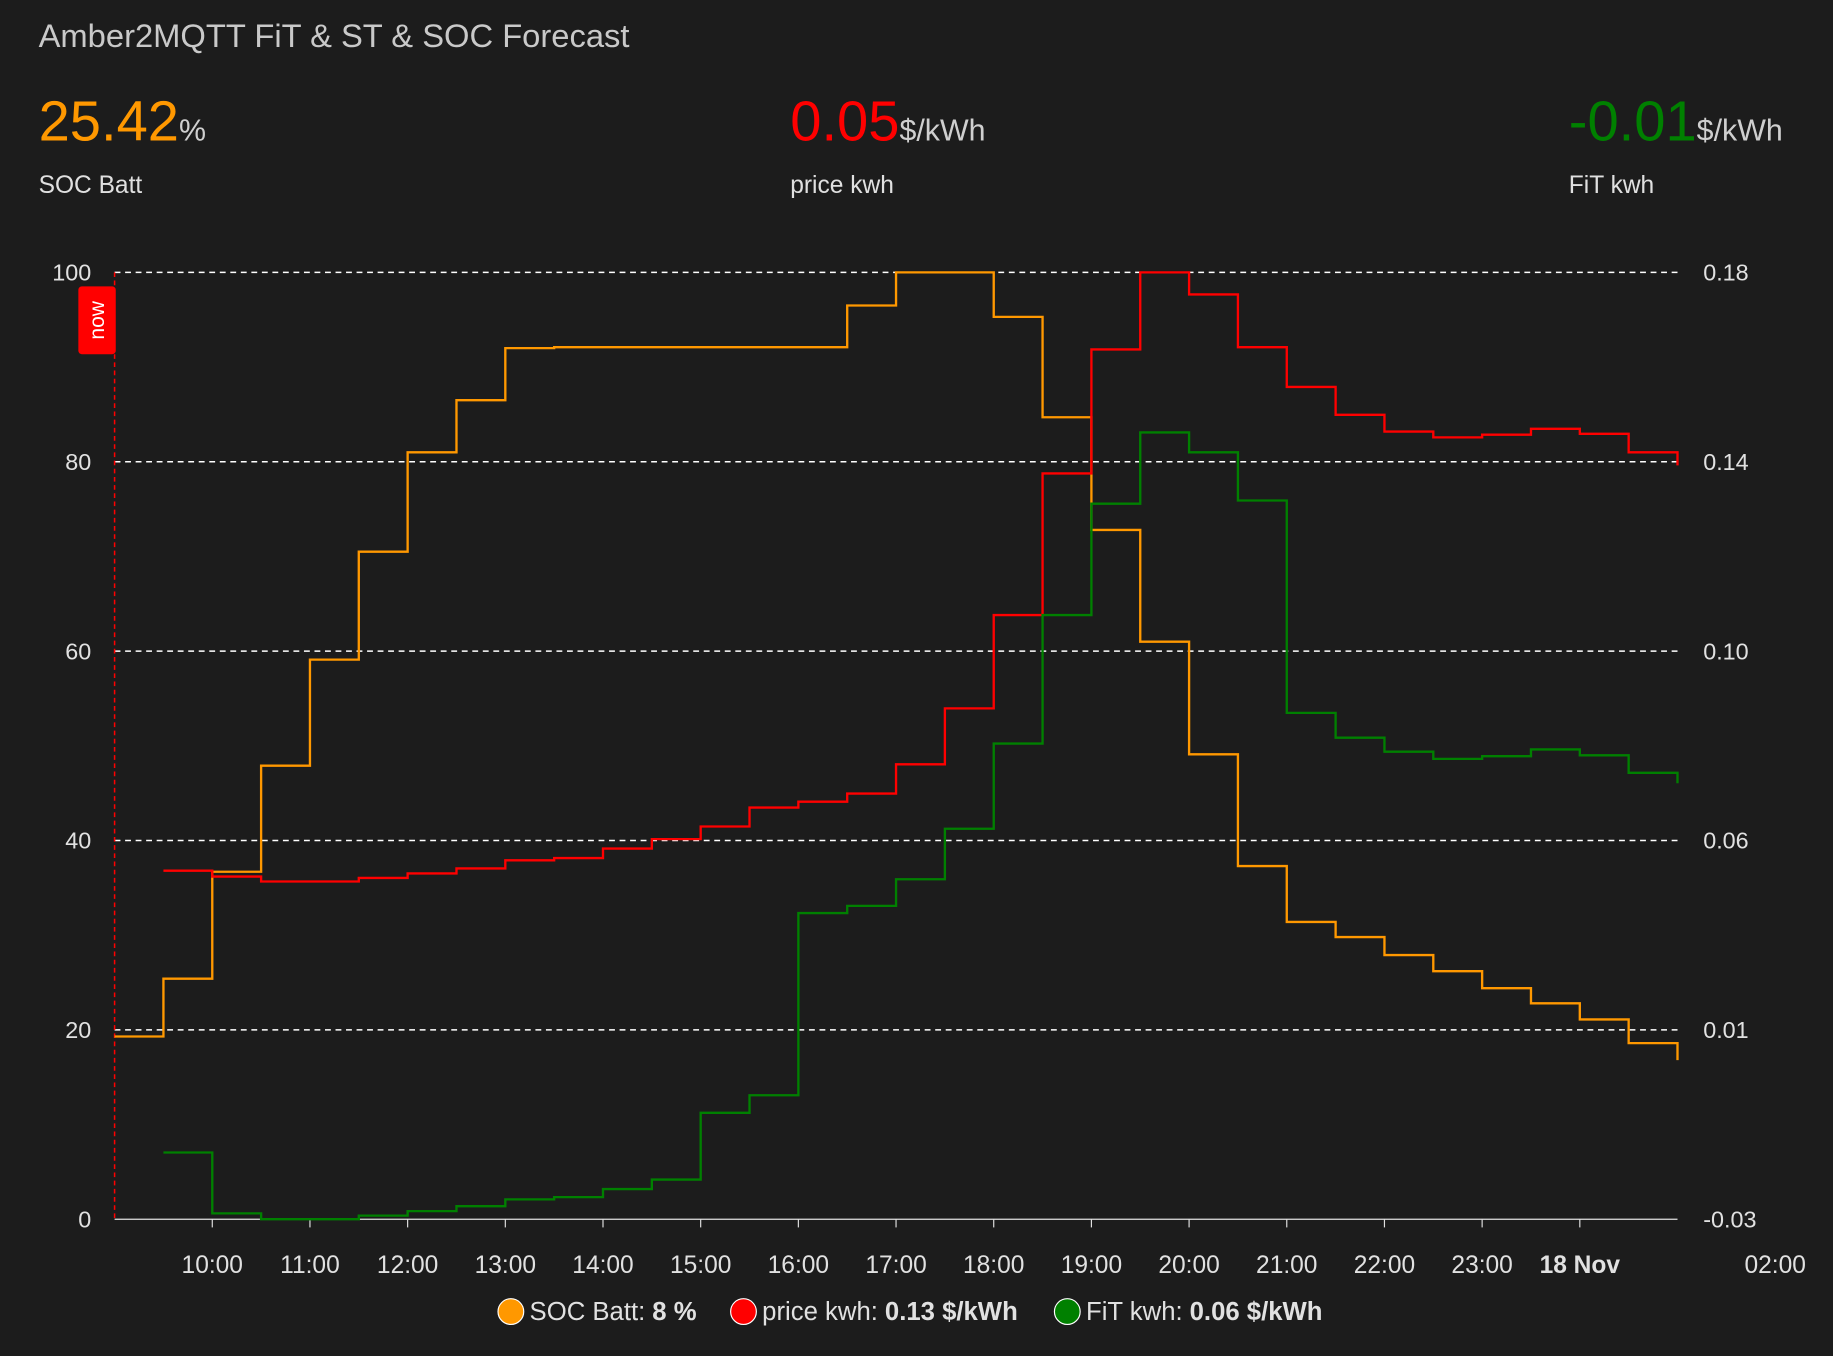 This screenshot has height=1356, width=1833. What do you see at coordinates (505, 1265) in the screenshot?
I see `x-tick-label: 13:00` at bounding box center [505, 1265].